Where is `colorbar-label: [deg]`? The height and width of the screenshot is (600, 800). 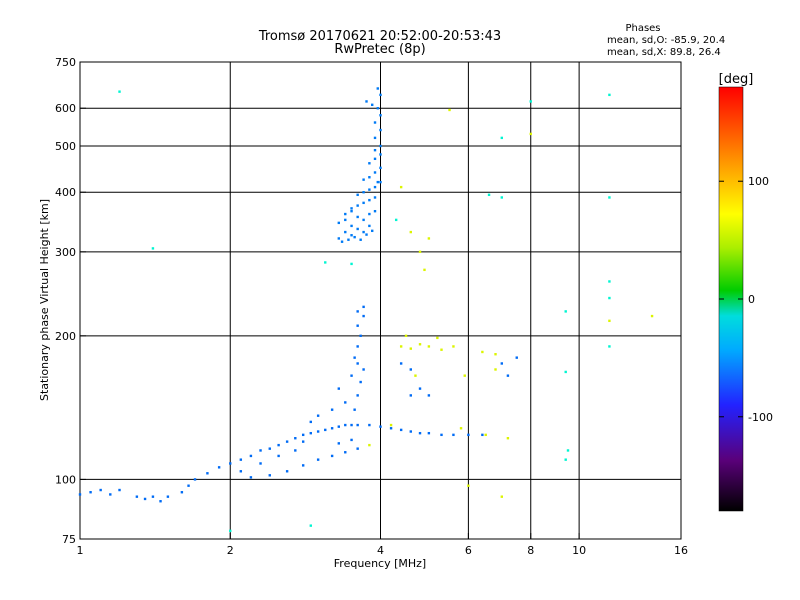
colorbar-label: [deg] is located at coordinates (736, 79).